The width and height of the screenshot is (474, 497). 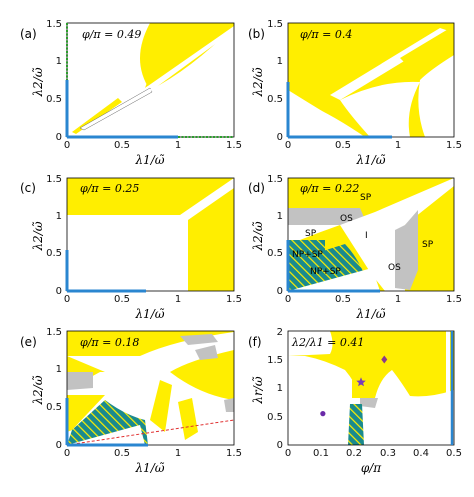 I want to click on ytick-d-3: 1.5, so click(x=275, y=179).